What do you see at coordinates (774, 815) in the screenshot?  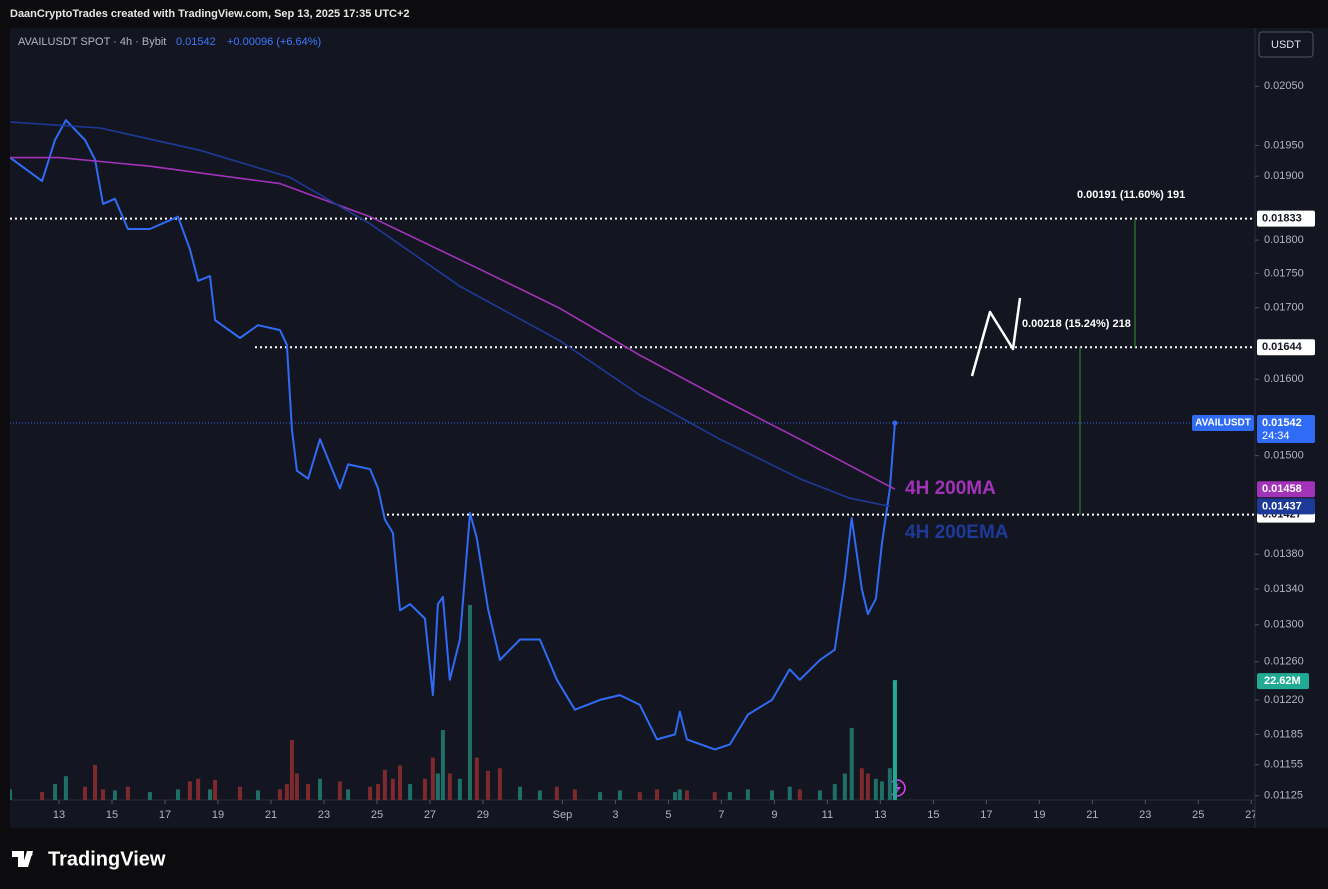 I see `x-tick-label: 9` at bounding box center [774, 815].